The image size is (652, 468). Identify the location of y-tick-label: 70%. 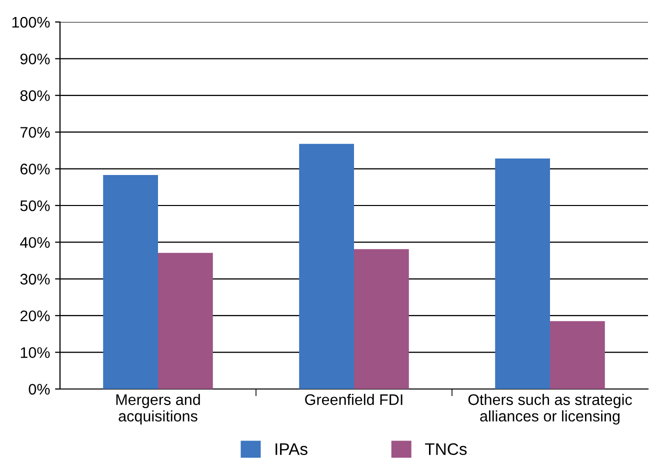
(35, 132).